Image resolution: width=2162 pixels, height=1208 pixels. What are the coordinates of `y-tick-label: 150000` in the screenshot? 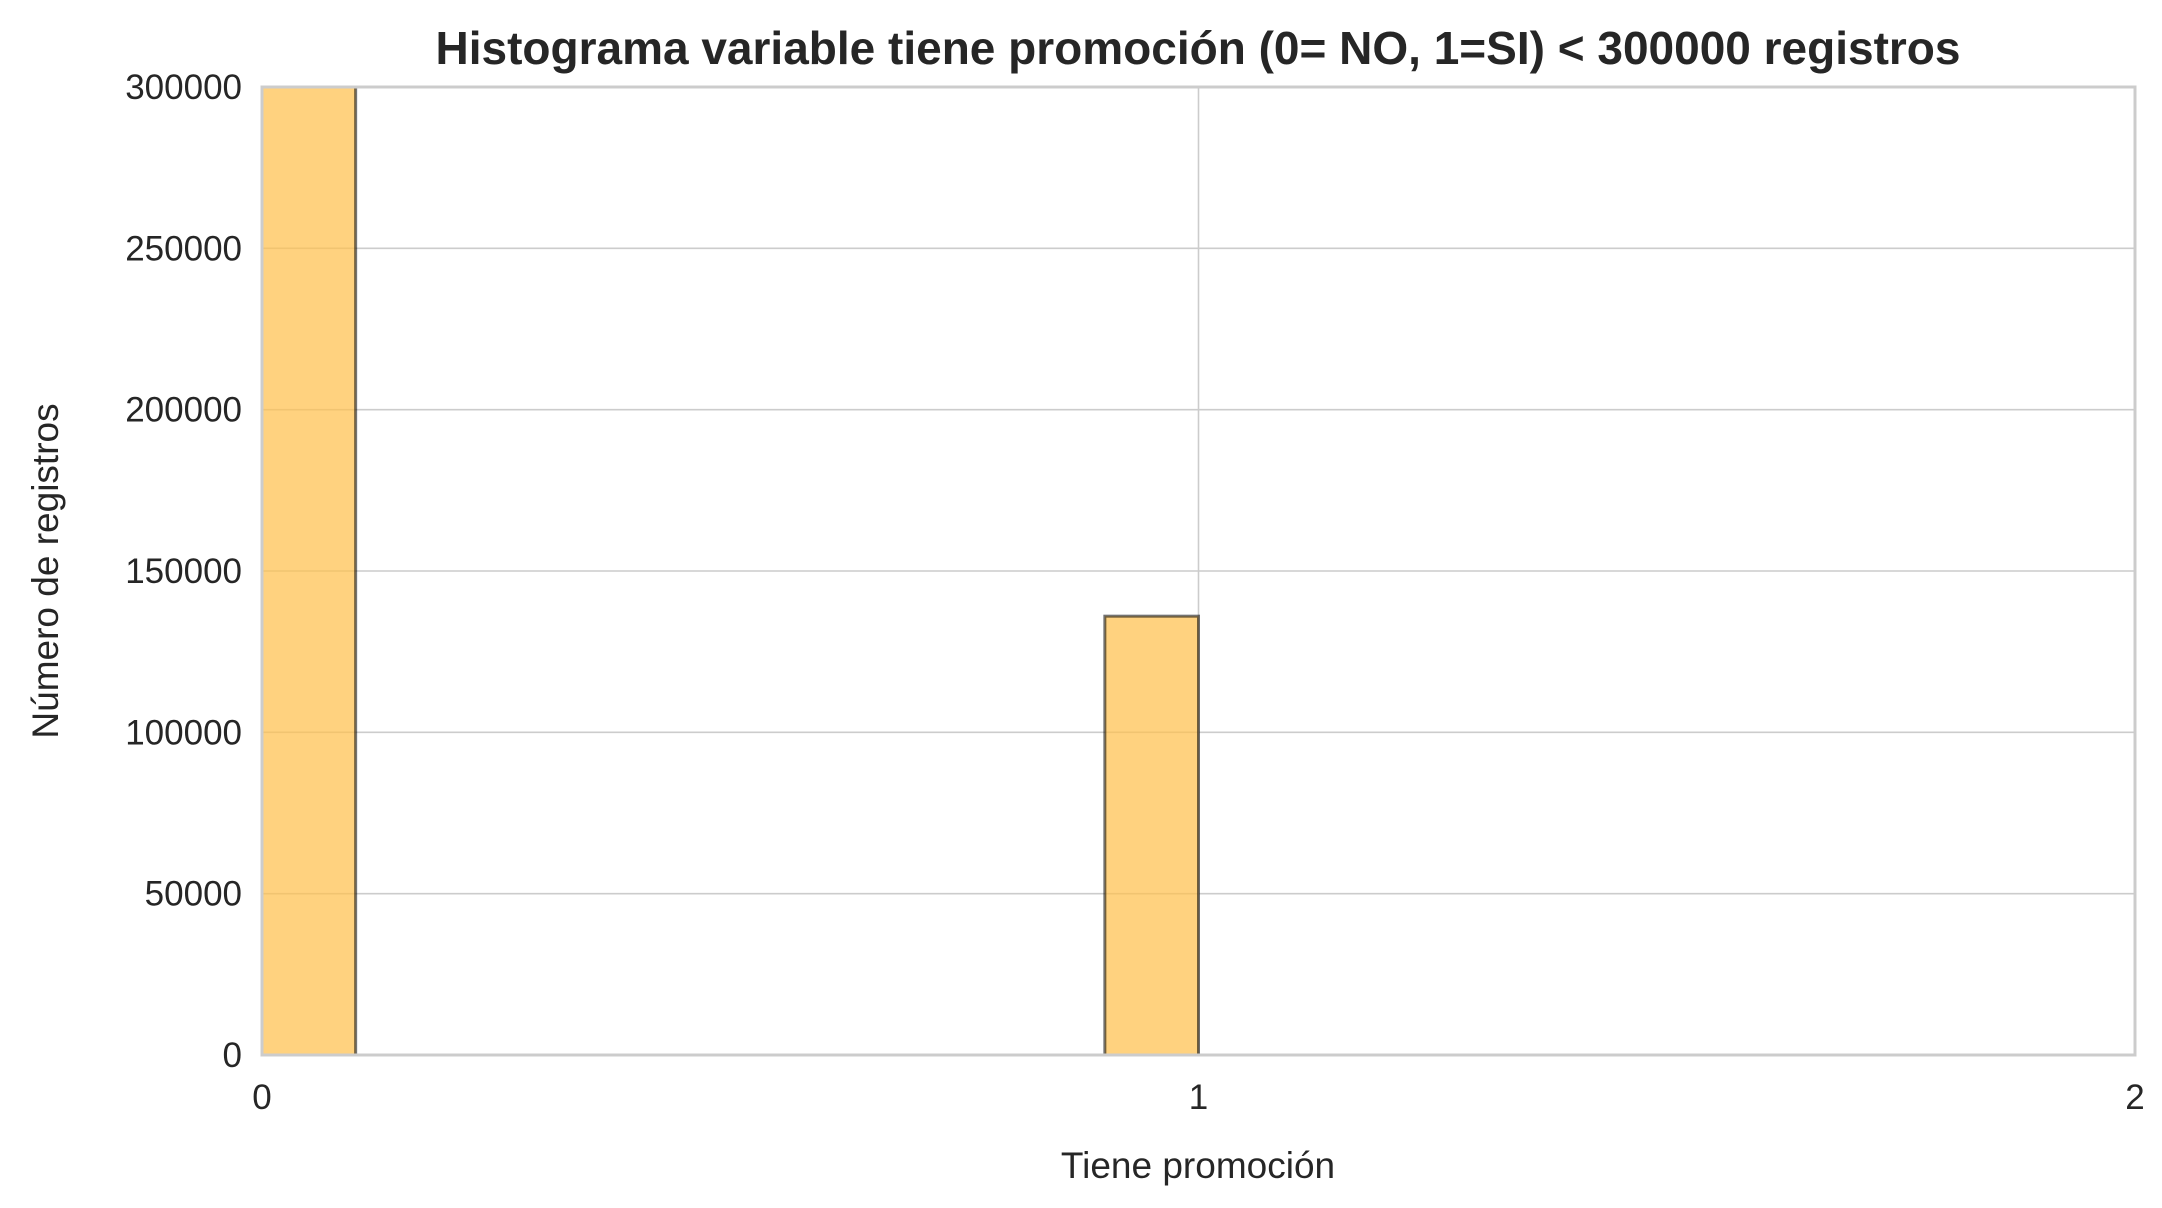 It's located at (183, 571).